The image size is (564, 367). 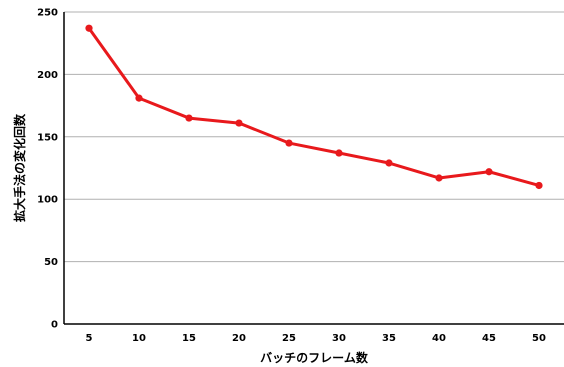 I want to click on x-tick-label: 5, so click(x=89, y=338).